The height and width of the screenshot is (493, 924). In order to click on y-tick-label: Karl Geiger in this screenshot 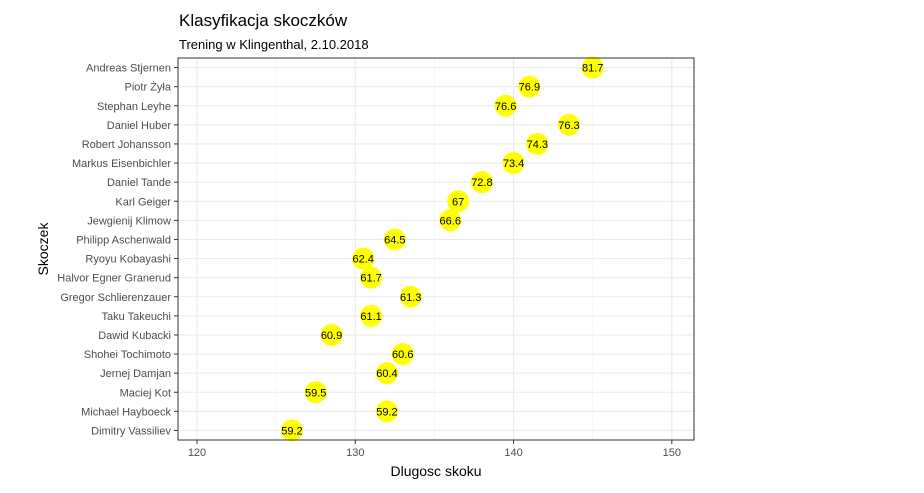, I will do `click(143, 202)`.